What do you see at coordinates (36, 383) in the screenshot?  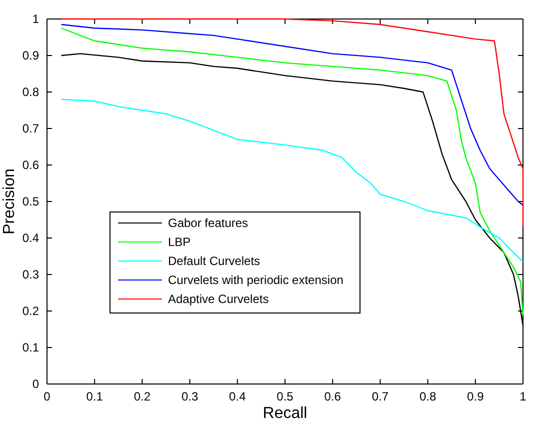 I see `y-tick-label: 0` at bounding box center [36, 383].